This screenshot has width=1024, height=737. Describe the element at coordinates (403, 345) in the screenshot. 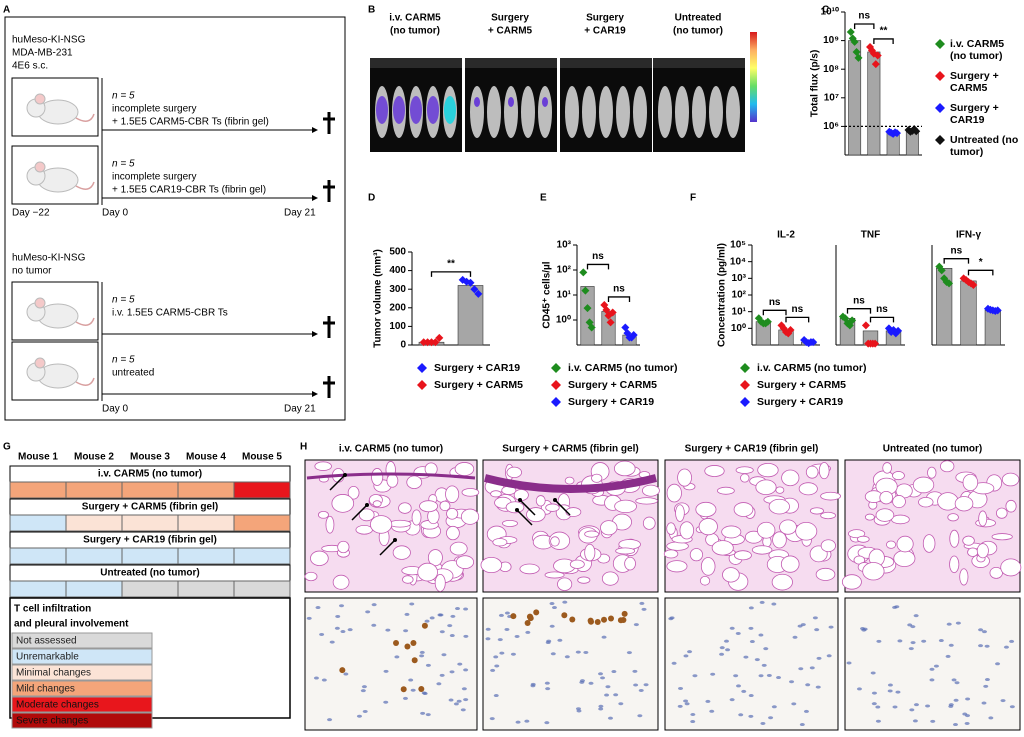

I see `y-tick-label: 0` at that location.